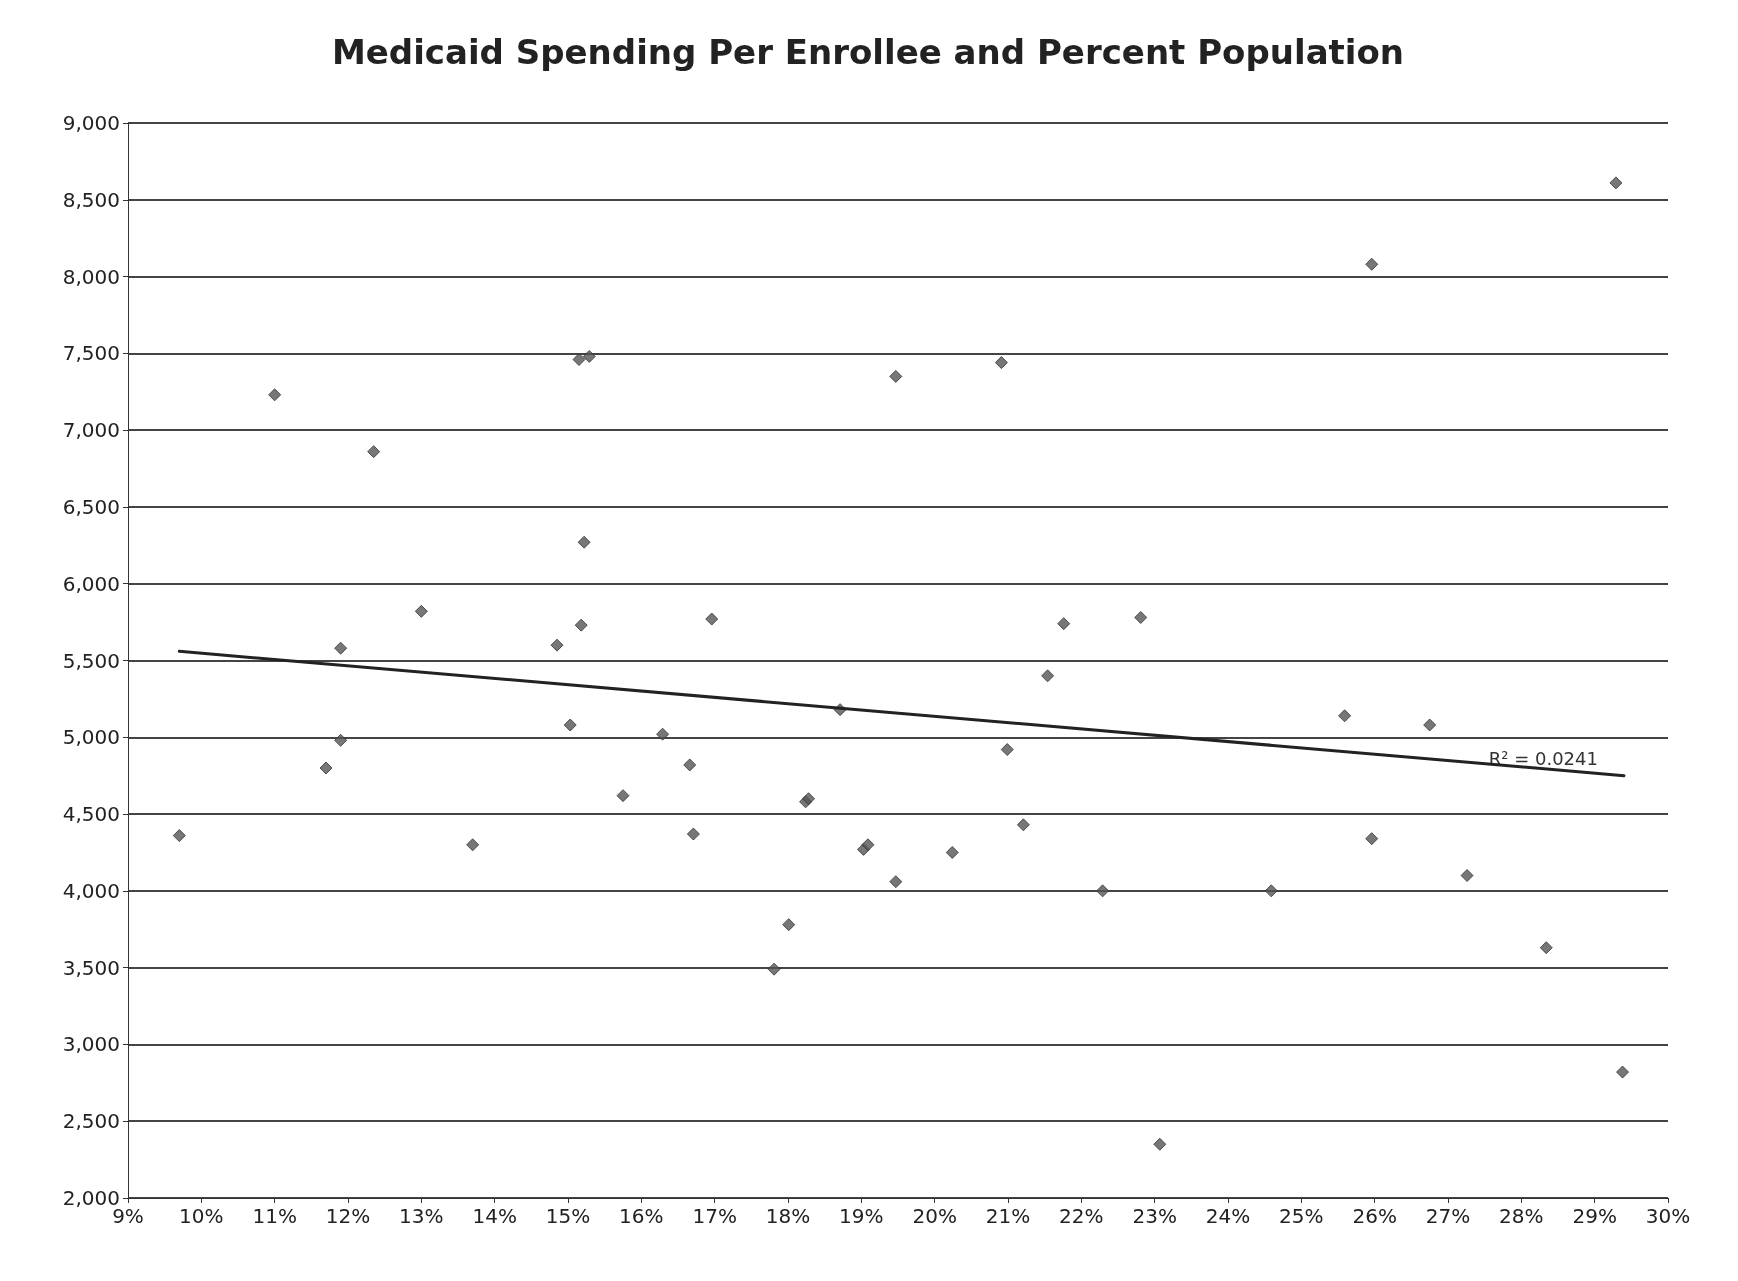 Image resolution: width=1738 pixels, height=1281 pixels. I want to click on y-tick-label: 6,500, so click(91, 506).